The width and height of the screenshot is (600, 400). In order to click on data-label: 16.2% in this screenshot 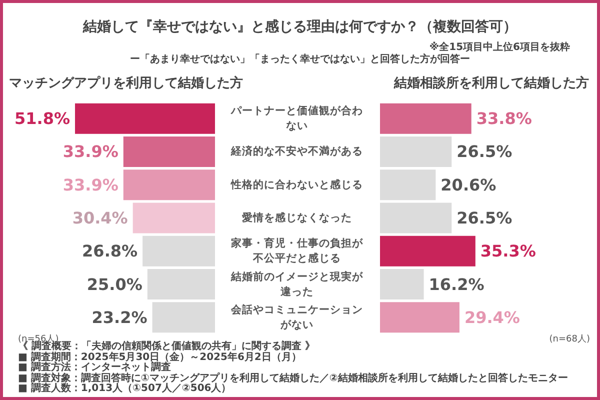, I will do `click(456, 284)`.